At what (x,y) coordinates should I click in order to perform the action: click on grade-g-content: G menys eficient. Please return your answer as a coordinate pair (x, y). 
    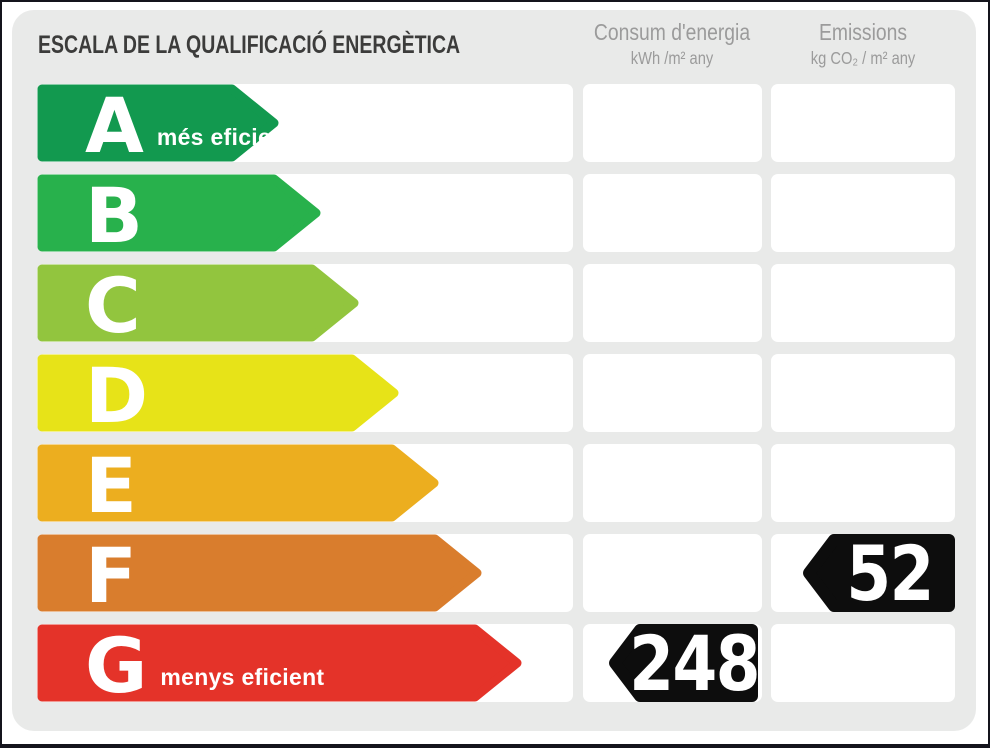
    Looking at the image, I should click on (205, 665).